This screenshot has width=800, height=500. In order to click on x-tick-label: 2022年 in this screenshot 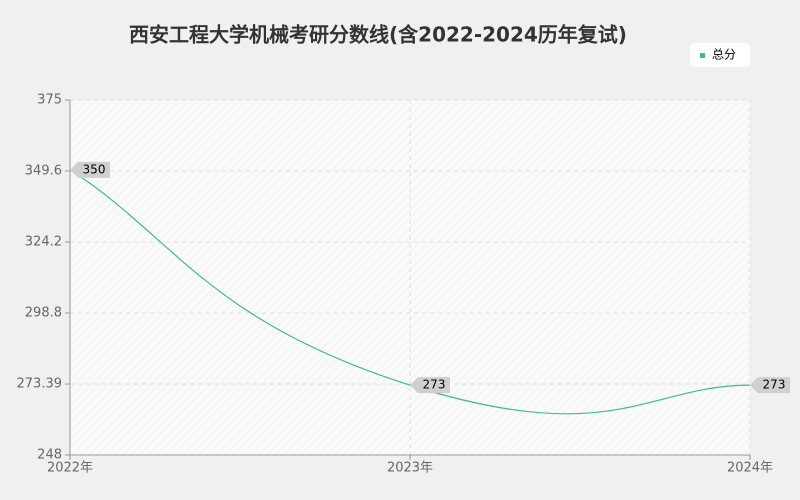, I will do `click(70, 468)`.